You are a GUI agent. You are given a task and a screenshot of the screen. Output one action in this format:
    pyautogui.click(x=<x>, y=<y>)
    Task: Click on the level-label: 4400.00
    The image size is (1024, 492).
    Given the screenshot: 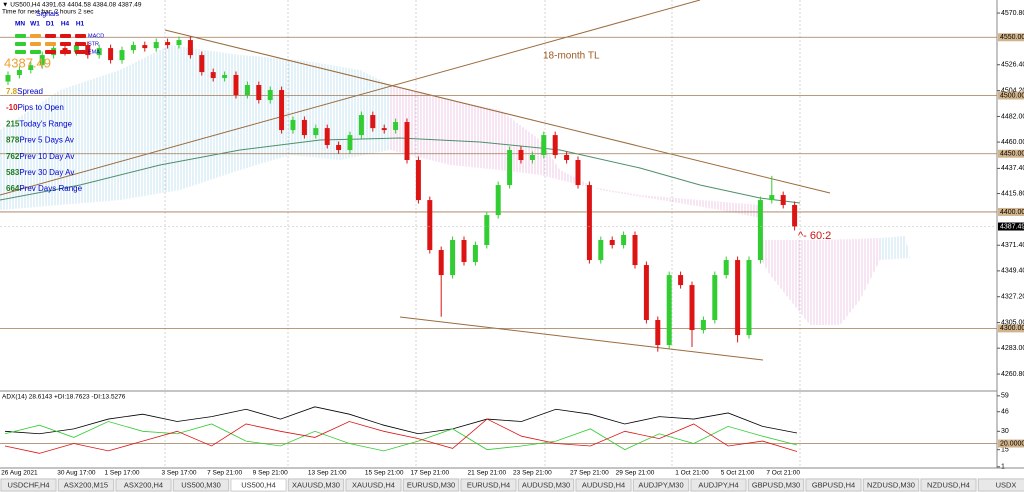 What is the action you would take?
    pyautogui.click(x=1012, y=212)
    